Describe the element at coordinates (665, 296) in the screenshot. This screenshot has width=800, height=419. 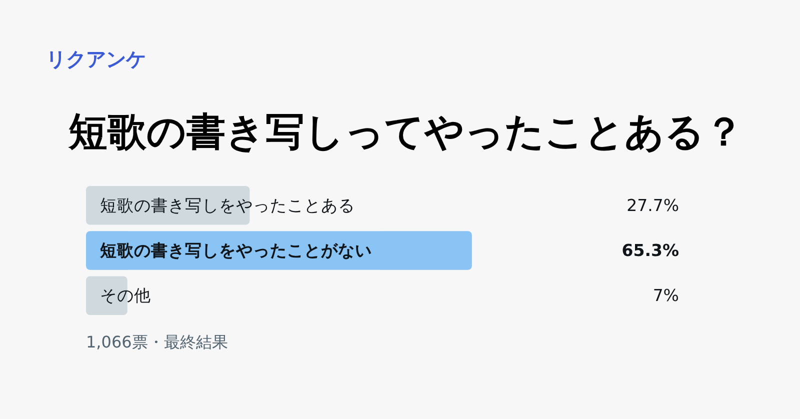
I see `data-label: 7%` at that location.